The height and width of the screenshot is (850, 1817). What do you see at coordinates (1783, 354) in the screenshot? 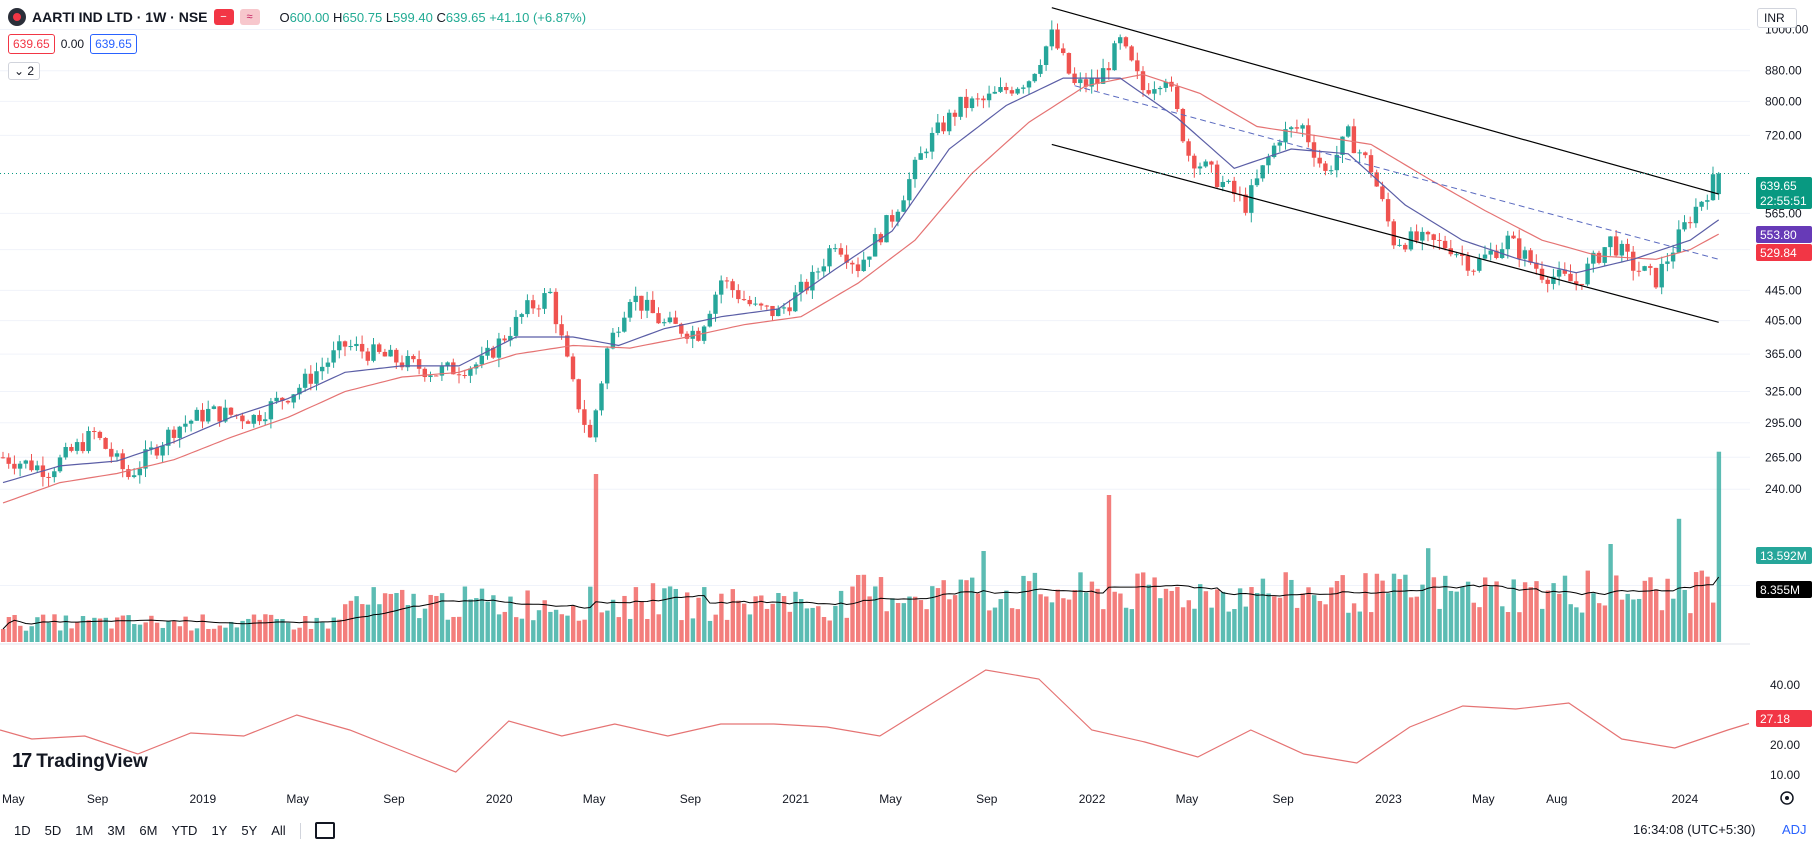
I see `price-tick-label: 365.00` at bounding box center [1783, 354].